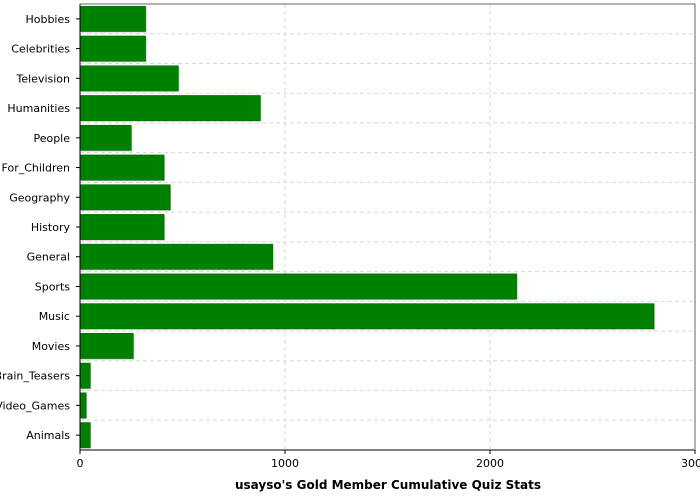  Describe the element at coordinates (51, 346) in the screenshot. I see `category-label-movies: Movies` at that location.